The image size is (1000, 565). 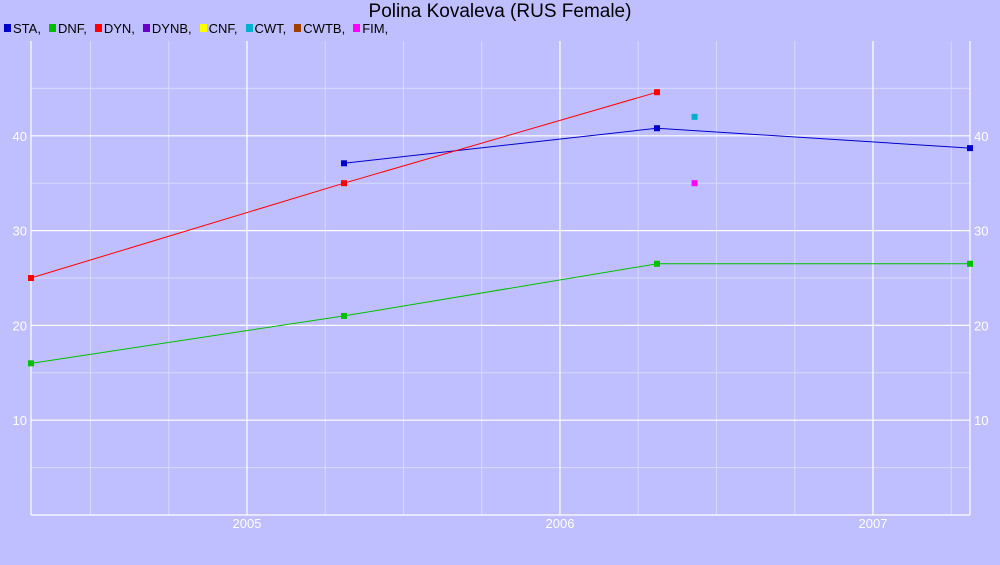 What do you see at coordinates (873, 523) in the screenshot?
I see `x-tick-label: 2007` at bounding box center [873, 523].